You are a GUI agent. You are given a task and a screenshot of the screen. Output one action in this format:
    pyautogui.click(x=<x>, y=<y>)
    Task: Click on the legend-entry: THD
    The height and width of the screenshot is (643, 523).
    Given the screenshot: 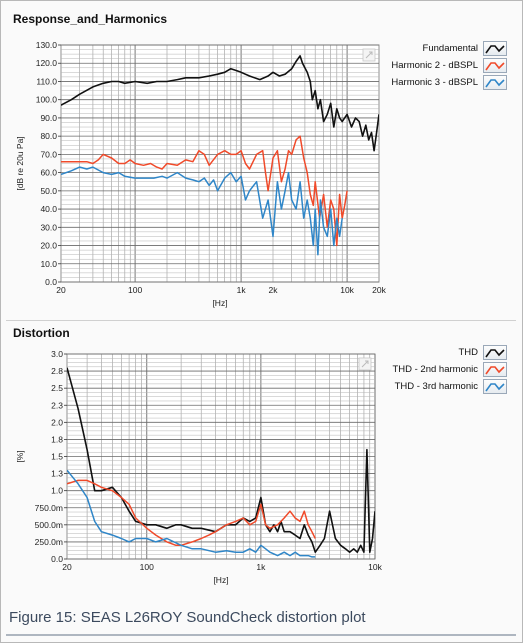 What is the action you would take?
    pyautogui.click(x=482, y=352)
    